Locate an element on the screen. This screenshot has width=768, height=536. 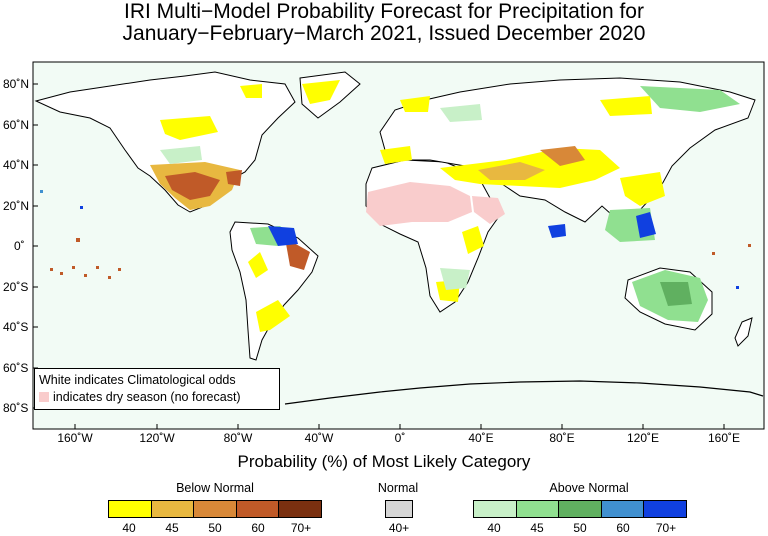
above-normal-india-ocean is located at coordinates (557, 231).